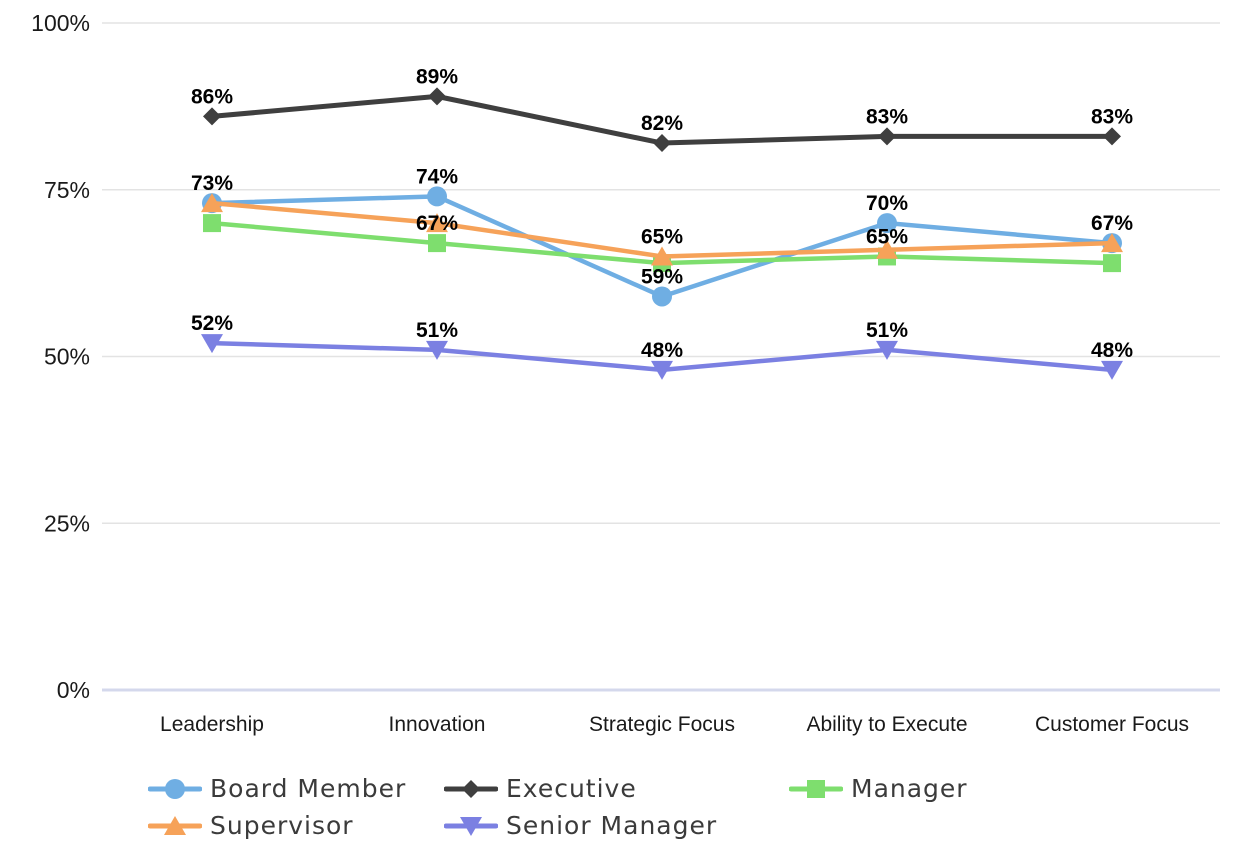 The height and width of the screenshot is (853, 1244). I want to click on x-axis-category-label: Customer Focus, so click(1112, 724).